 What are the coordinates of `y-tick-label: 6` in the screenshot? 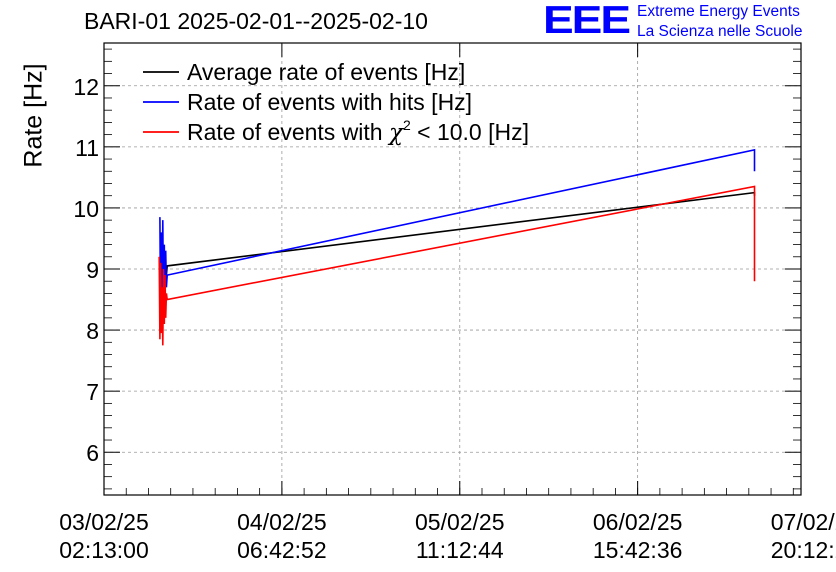 It's located at (92, 453).